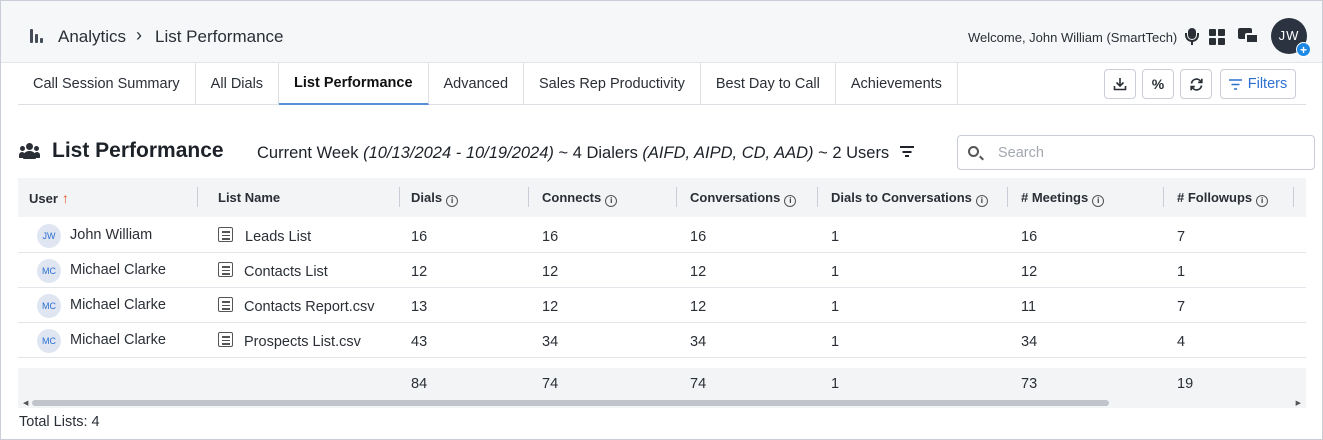 Image resolution: width=1323 pixels, height=440 pixels. I want to click on cell-dials: 43, so click(419, 342).